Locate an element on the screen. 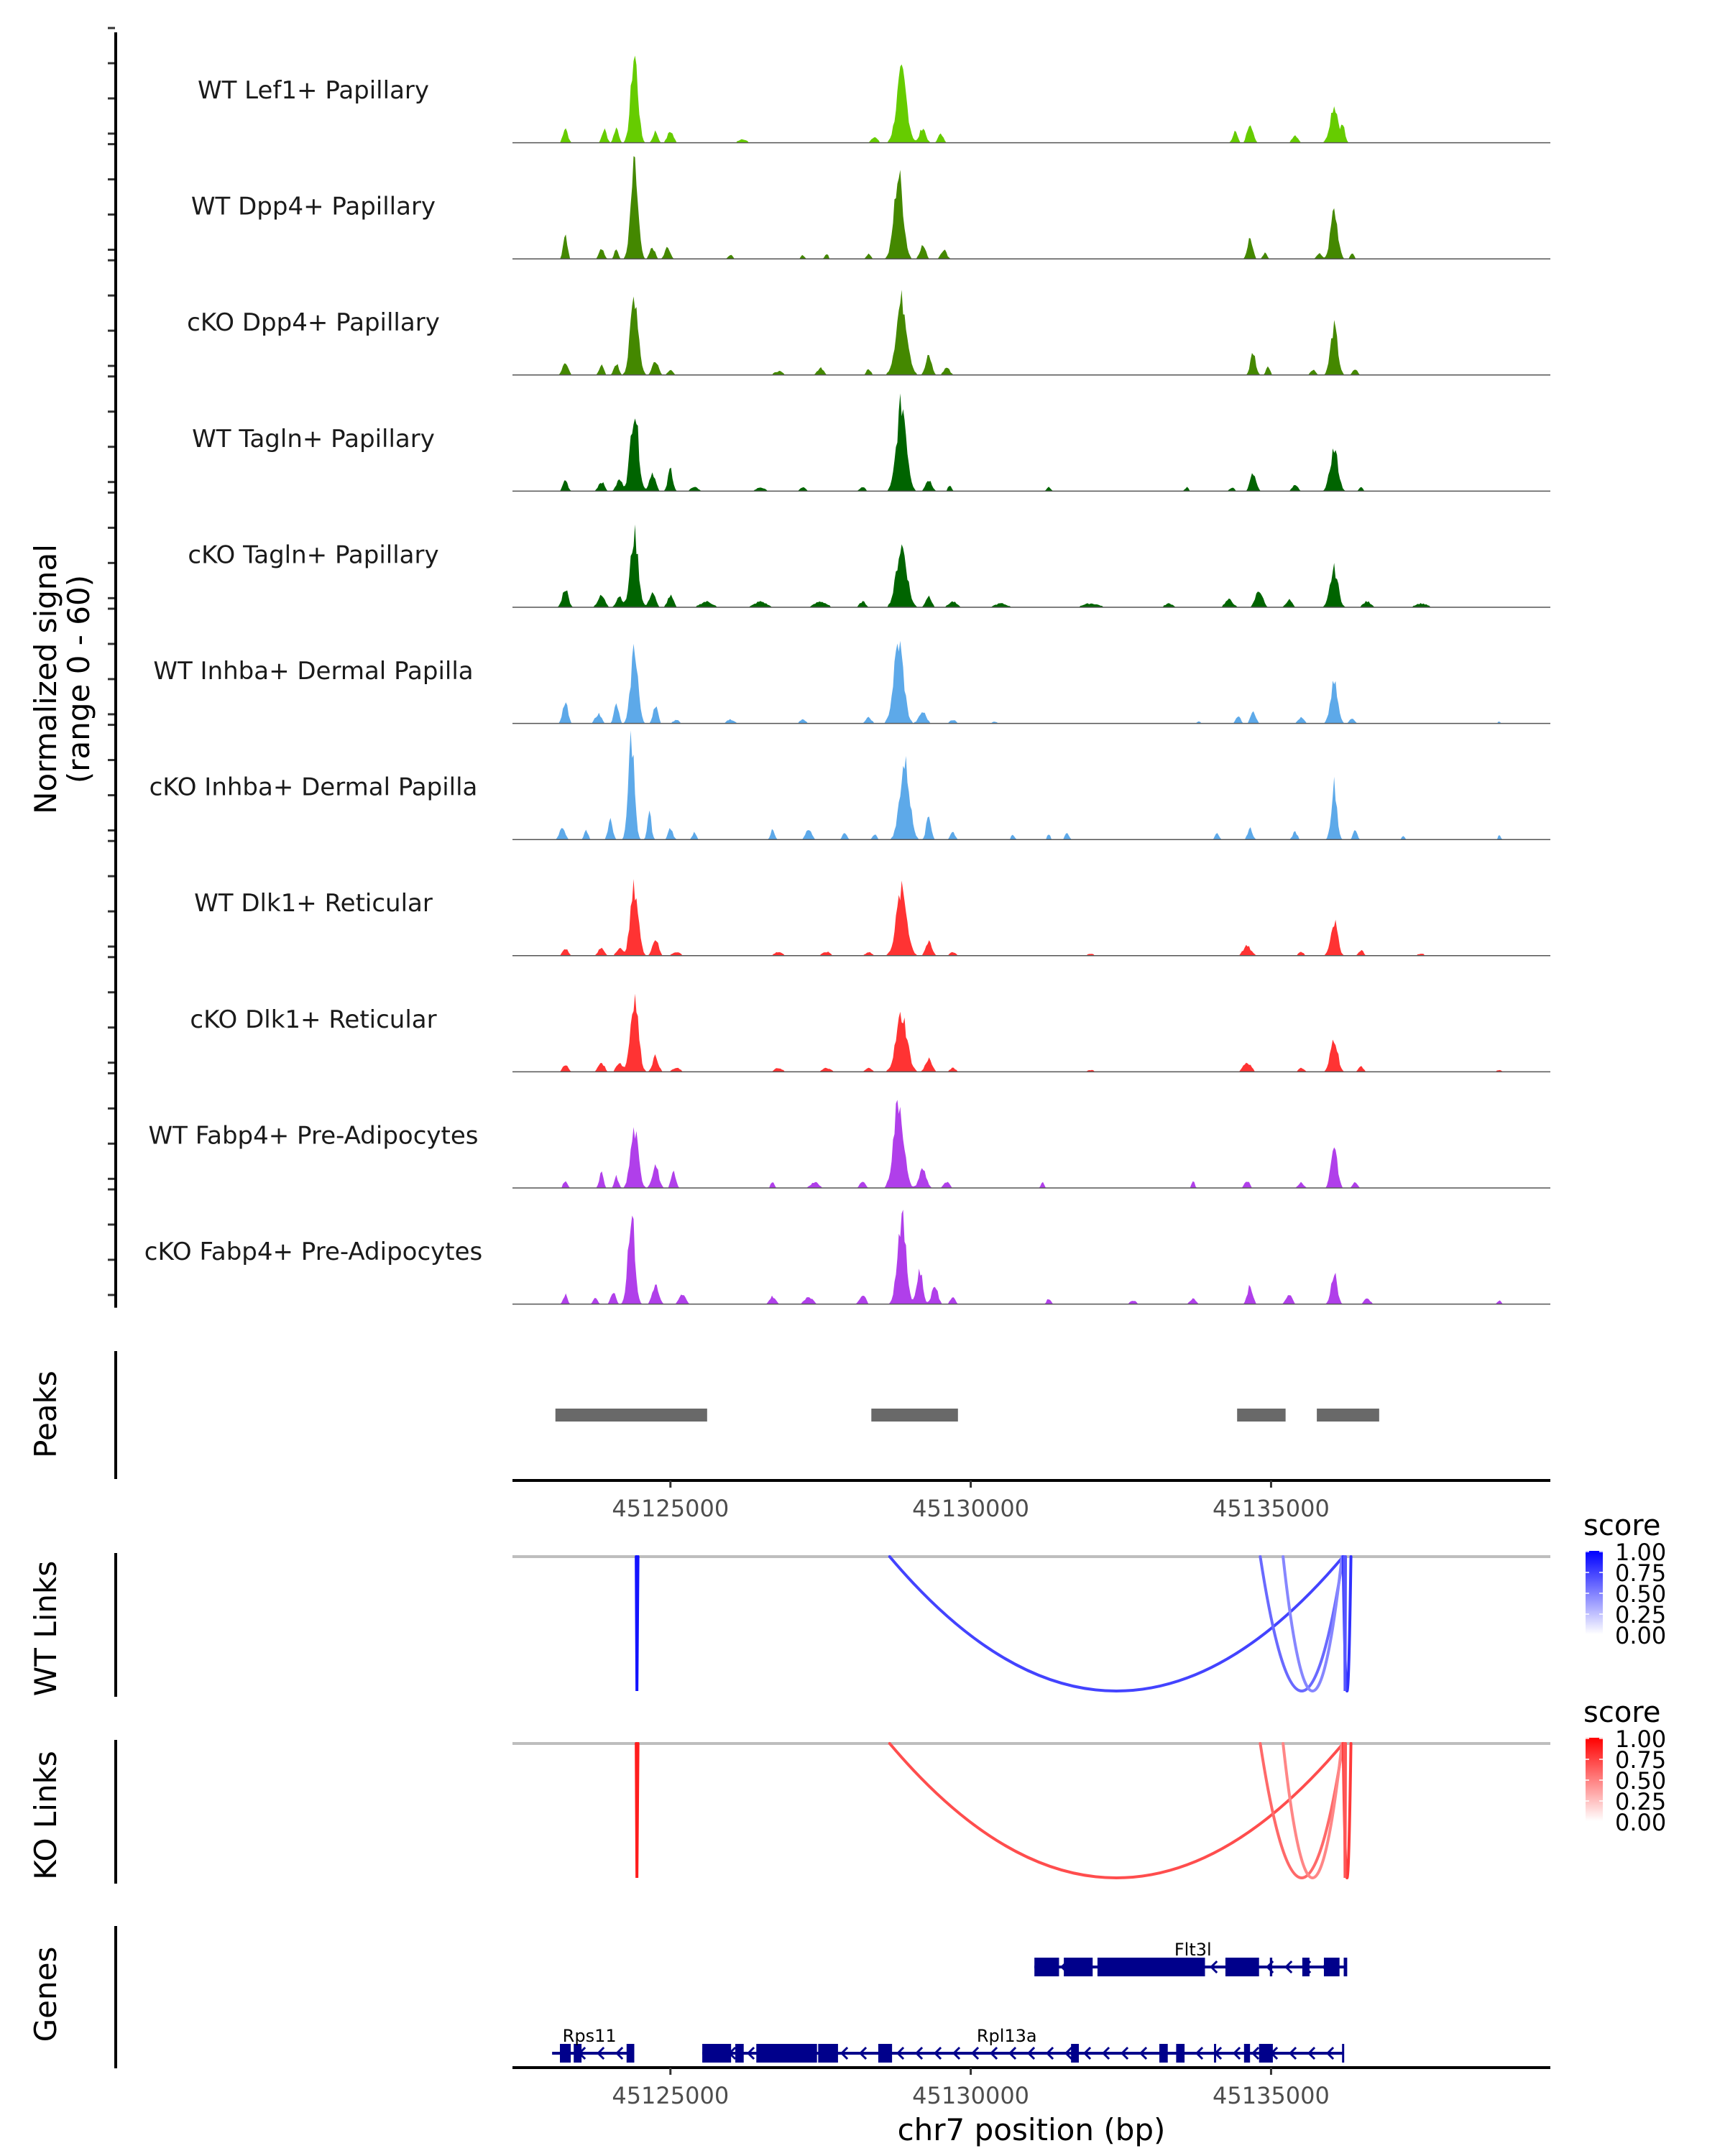 The width and height of the screenshot is (1725, 2156). coverage-y-axis-title: Normalized signal is located at coordinates (45, 679).